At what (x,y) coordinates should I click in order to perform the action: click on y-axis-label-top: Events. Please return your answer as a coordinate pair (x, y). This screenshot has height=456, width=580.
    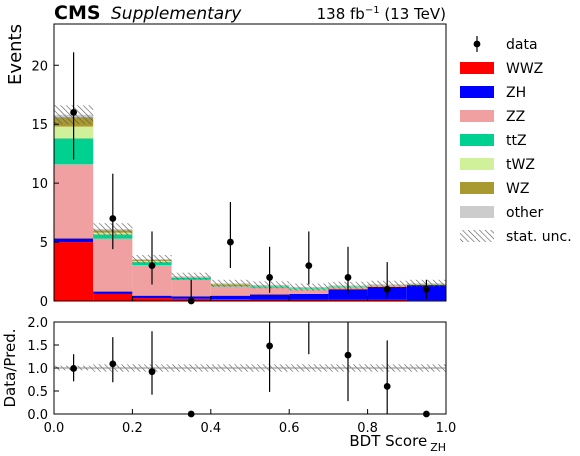
    Looking at the image, I should click on (15, 54).